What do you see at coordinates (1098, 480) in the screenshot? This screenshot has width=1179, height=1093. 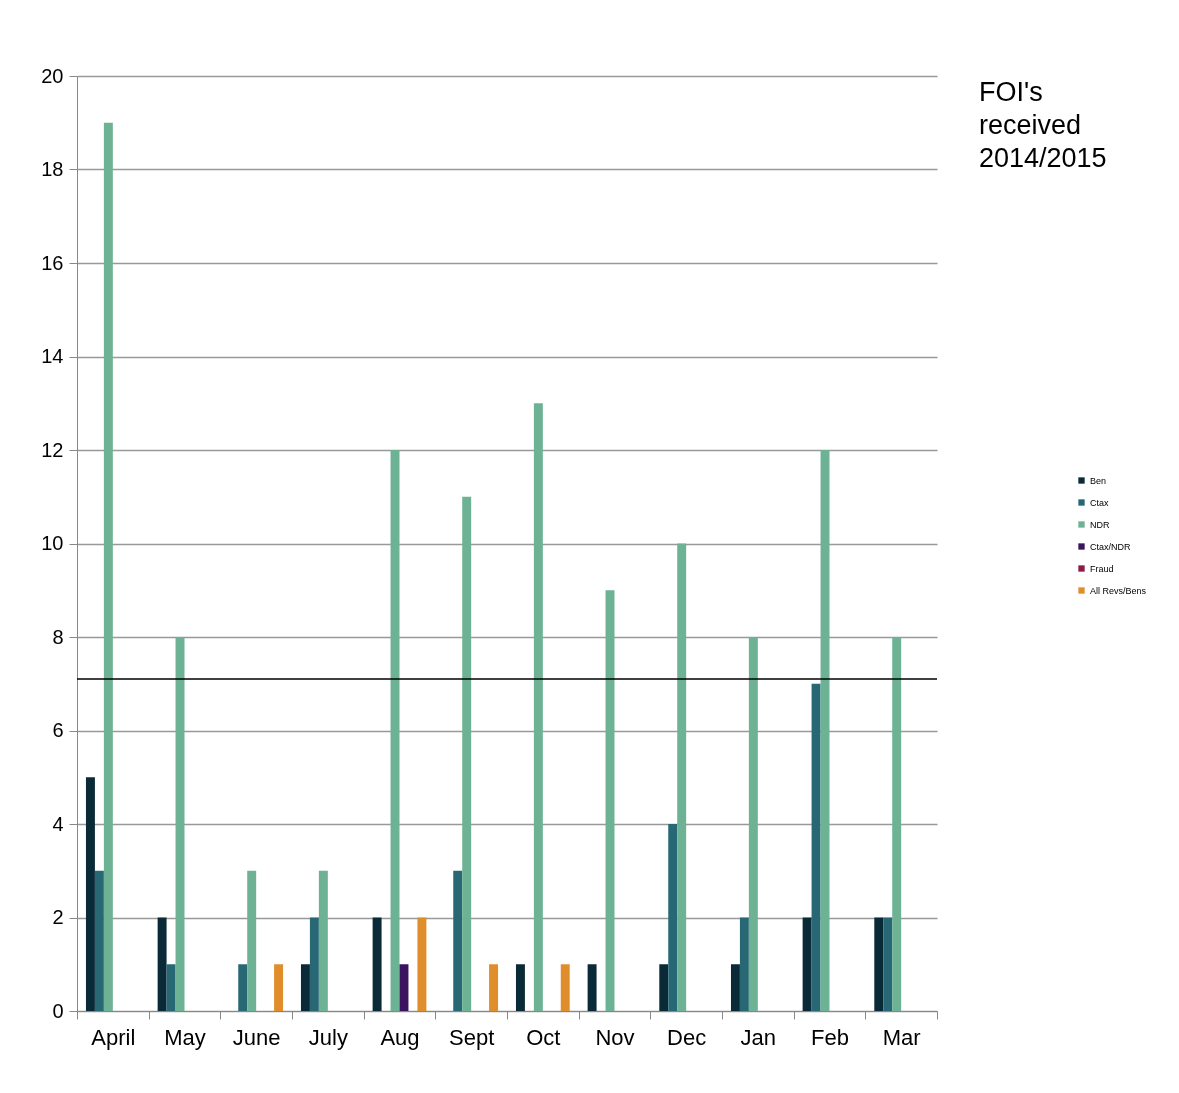 I see `legend-label: Ben` at bounding box center [1098, 480].